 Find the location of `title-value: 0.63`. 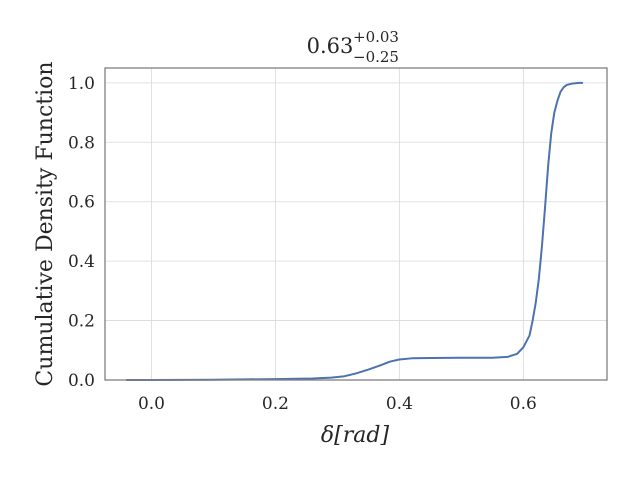

title-value: 0.63 is located at coordinates (330, 46).